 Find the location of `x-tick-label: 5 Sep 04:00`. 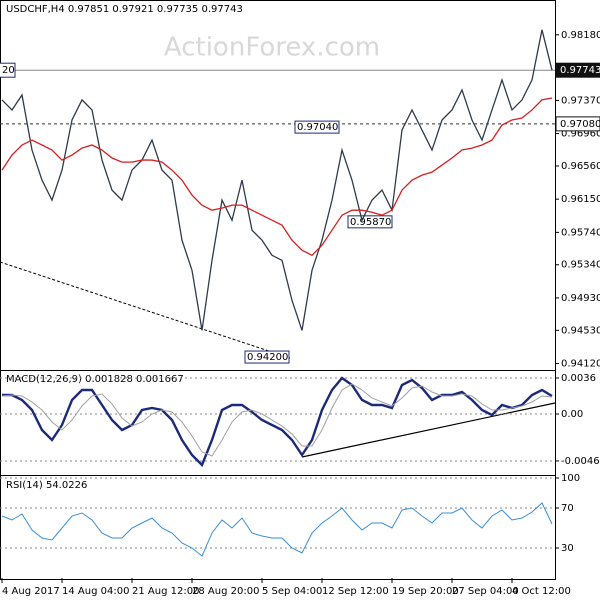

x-tick-label: 5 Sep 04:00 is located at coordinates (292, 591).